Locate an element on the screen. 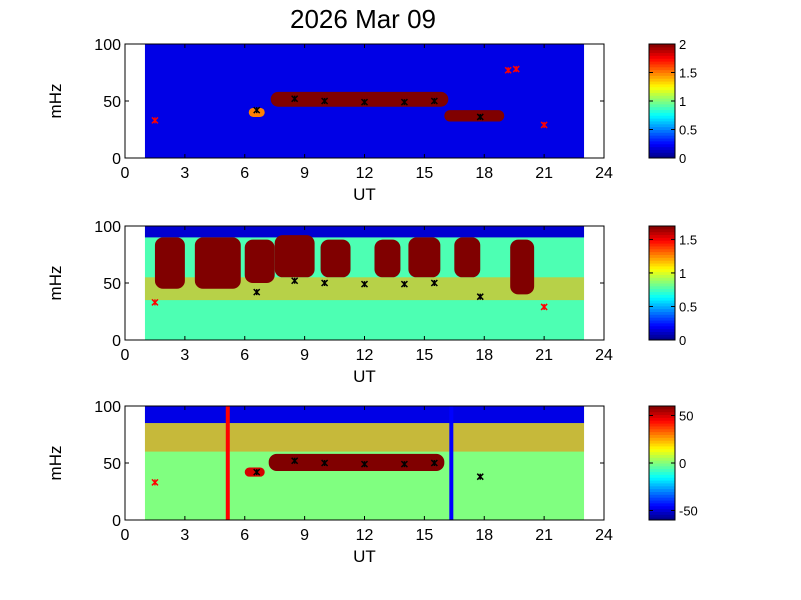 Image resolution: width=801 pixels, height=600 pixels. colorbar-tick-label: 0 is located at coordinates (682, 340).